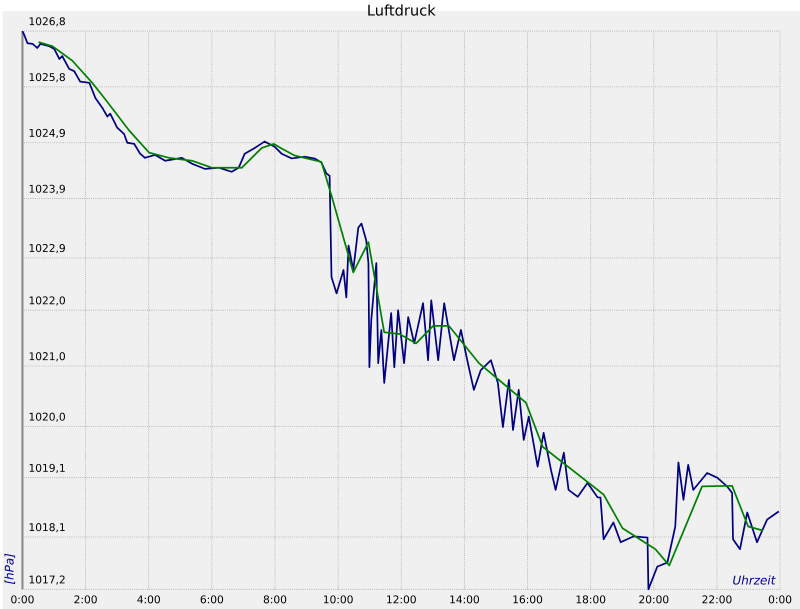 The height and width of the screenshot is (609, 800). Describe the element at coordinates (212, 599) in the screenshot. I see `x-tick-label: 6:00` at that location.